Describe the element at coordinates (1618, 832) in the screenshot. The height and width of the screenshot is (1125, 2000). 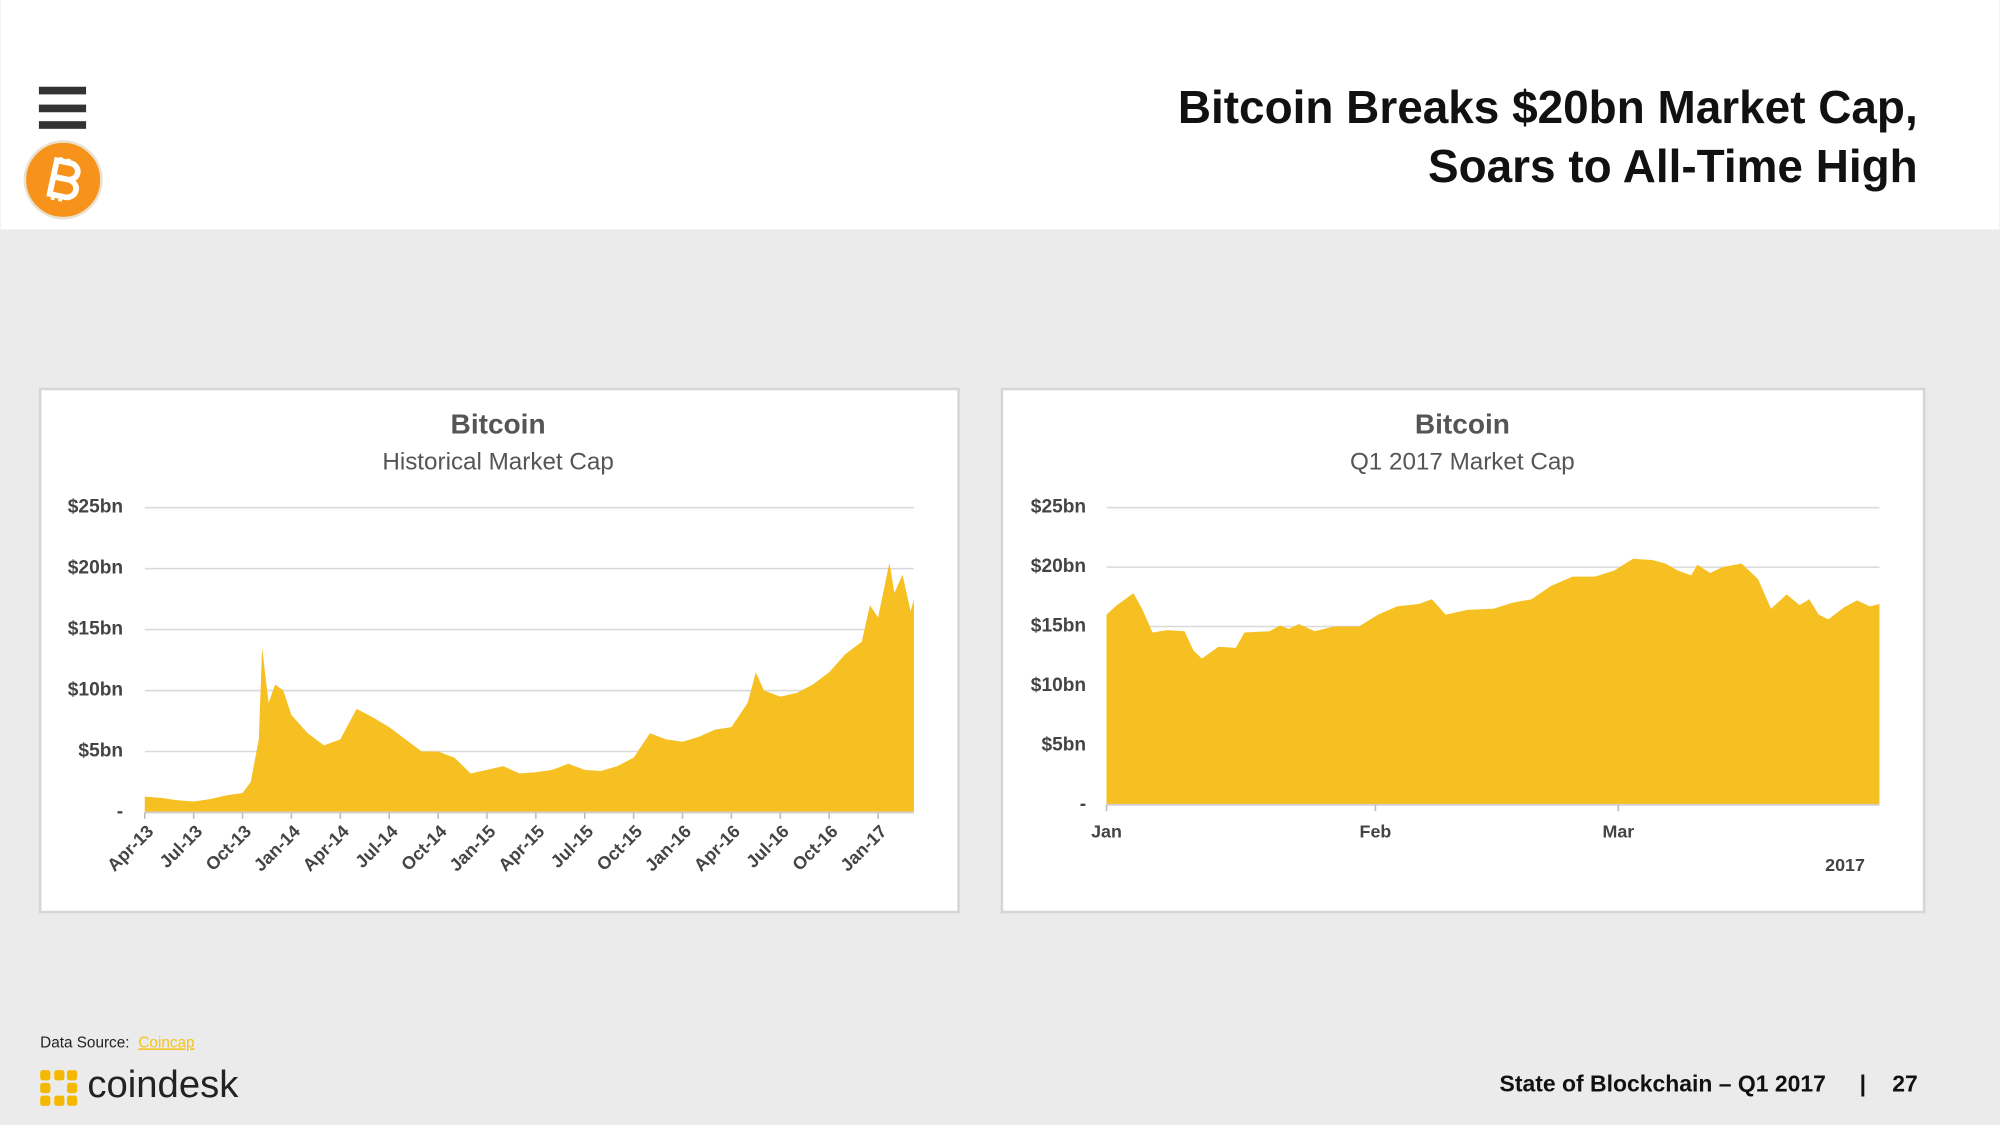
I see `x-tick-label: Mar` at that location.